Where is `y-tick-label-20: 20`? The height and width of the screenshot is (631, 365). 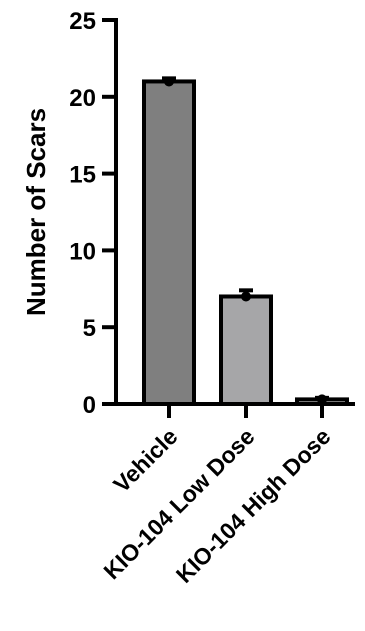 y-tick-label-20: 20 is located at coordinates (82, 98).